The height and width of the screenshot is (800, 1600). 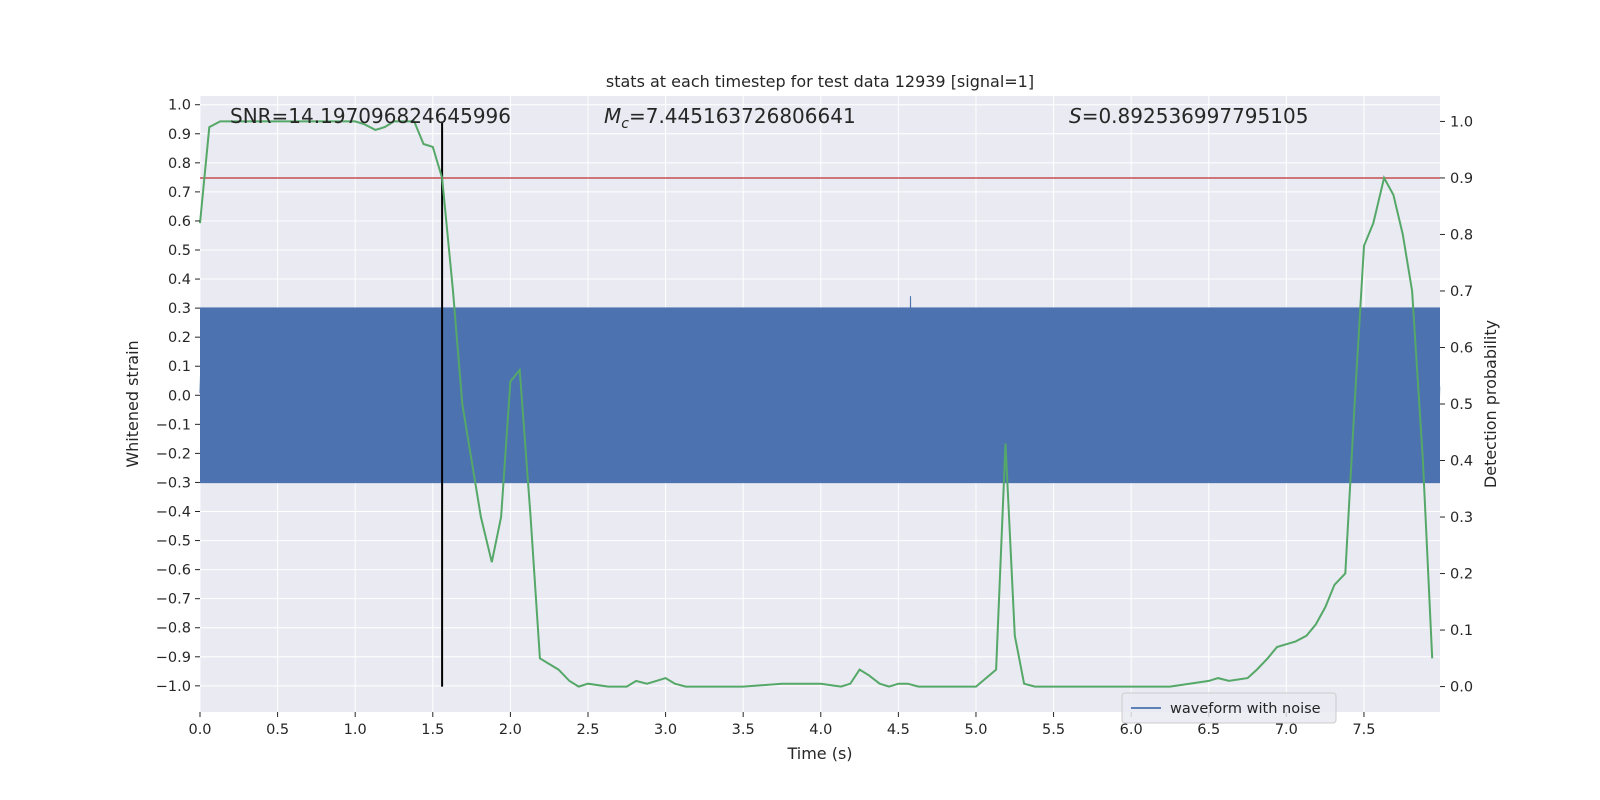 I want to click on significance-annotation: S=0.892536997795105, so click(x=1188, y=116).